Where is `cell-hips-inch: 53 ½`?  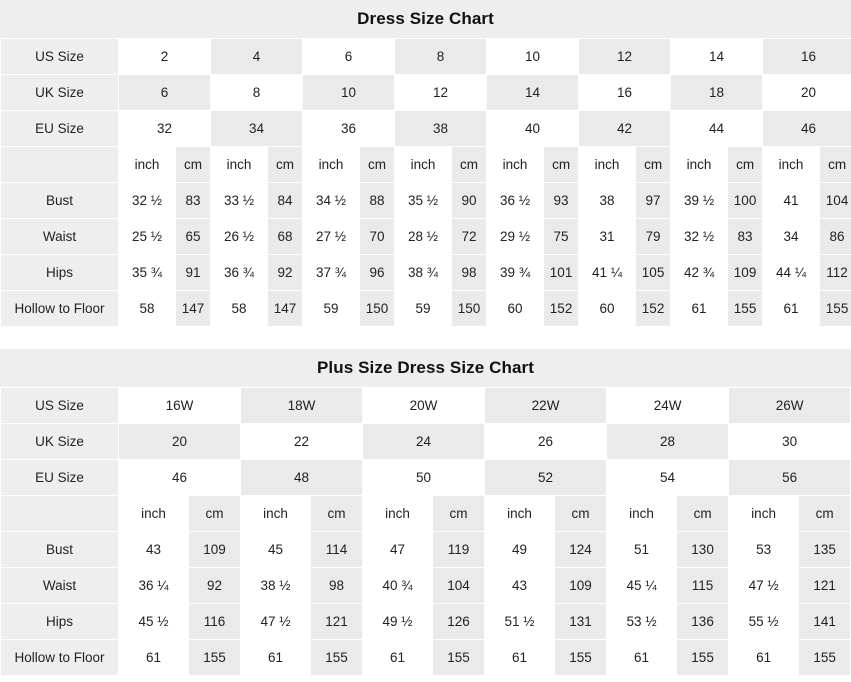
cell-hips-inch: 53 ½ is located at coordinates (642, 621).